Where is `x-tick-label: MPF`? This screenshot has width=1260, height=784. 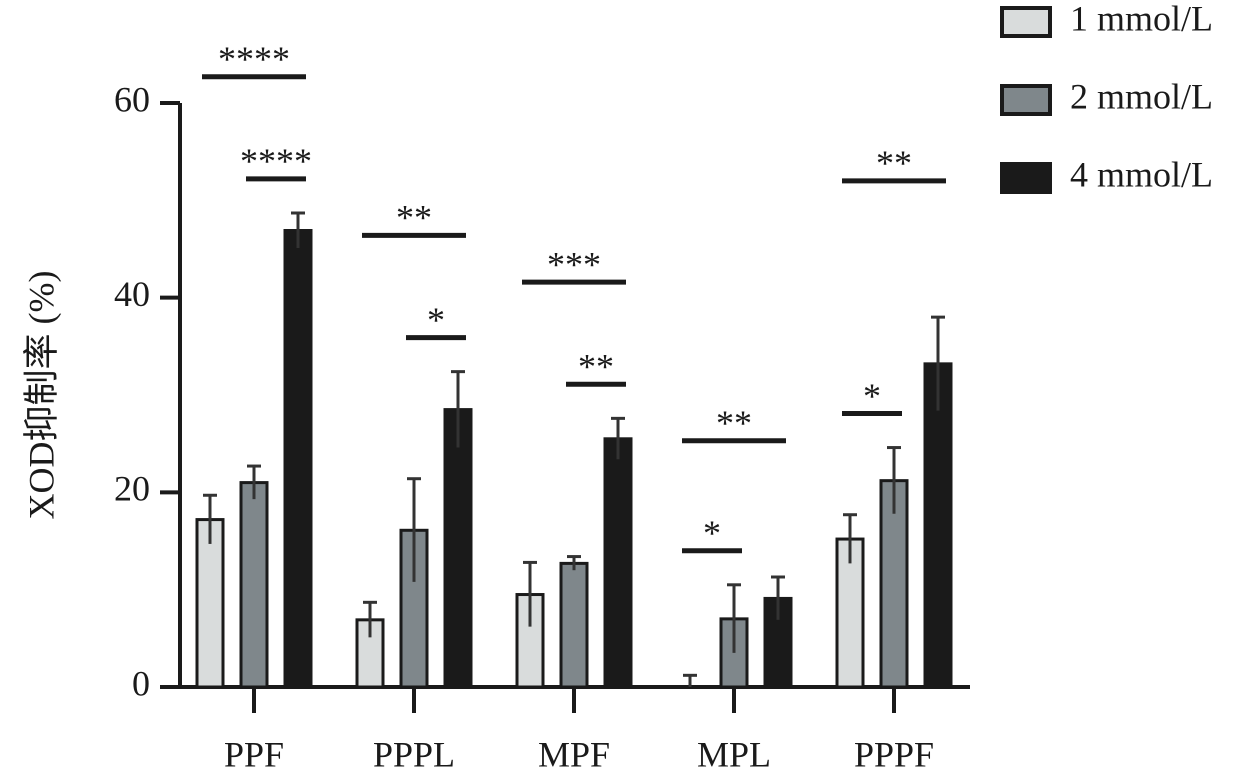
x-tick-label: MPF is located at coordinates (574, 754).